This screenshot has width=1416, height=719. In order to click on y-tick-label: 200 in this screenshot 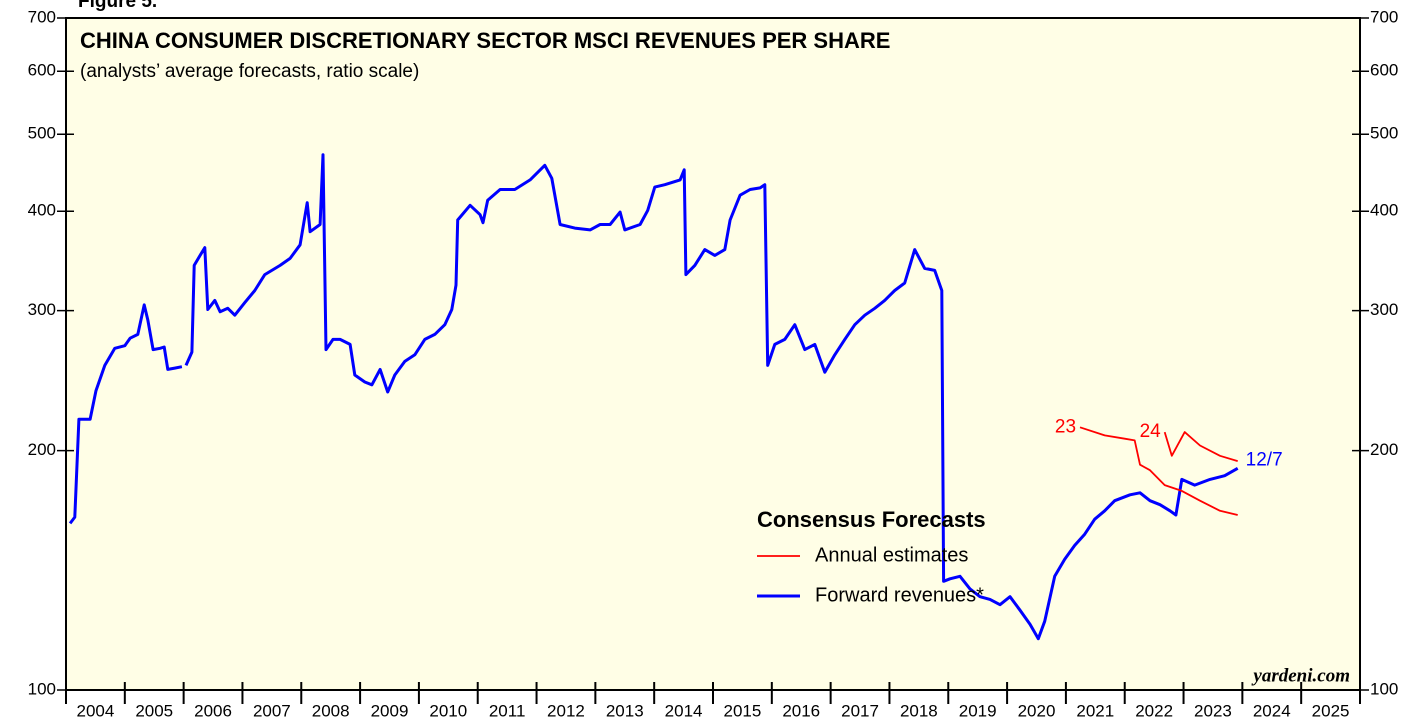, I will do `click(42, 449)`.